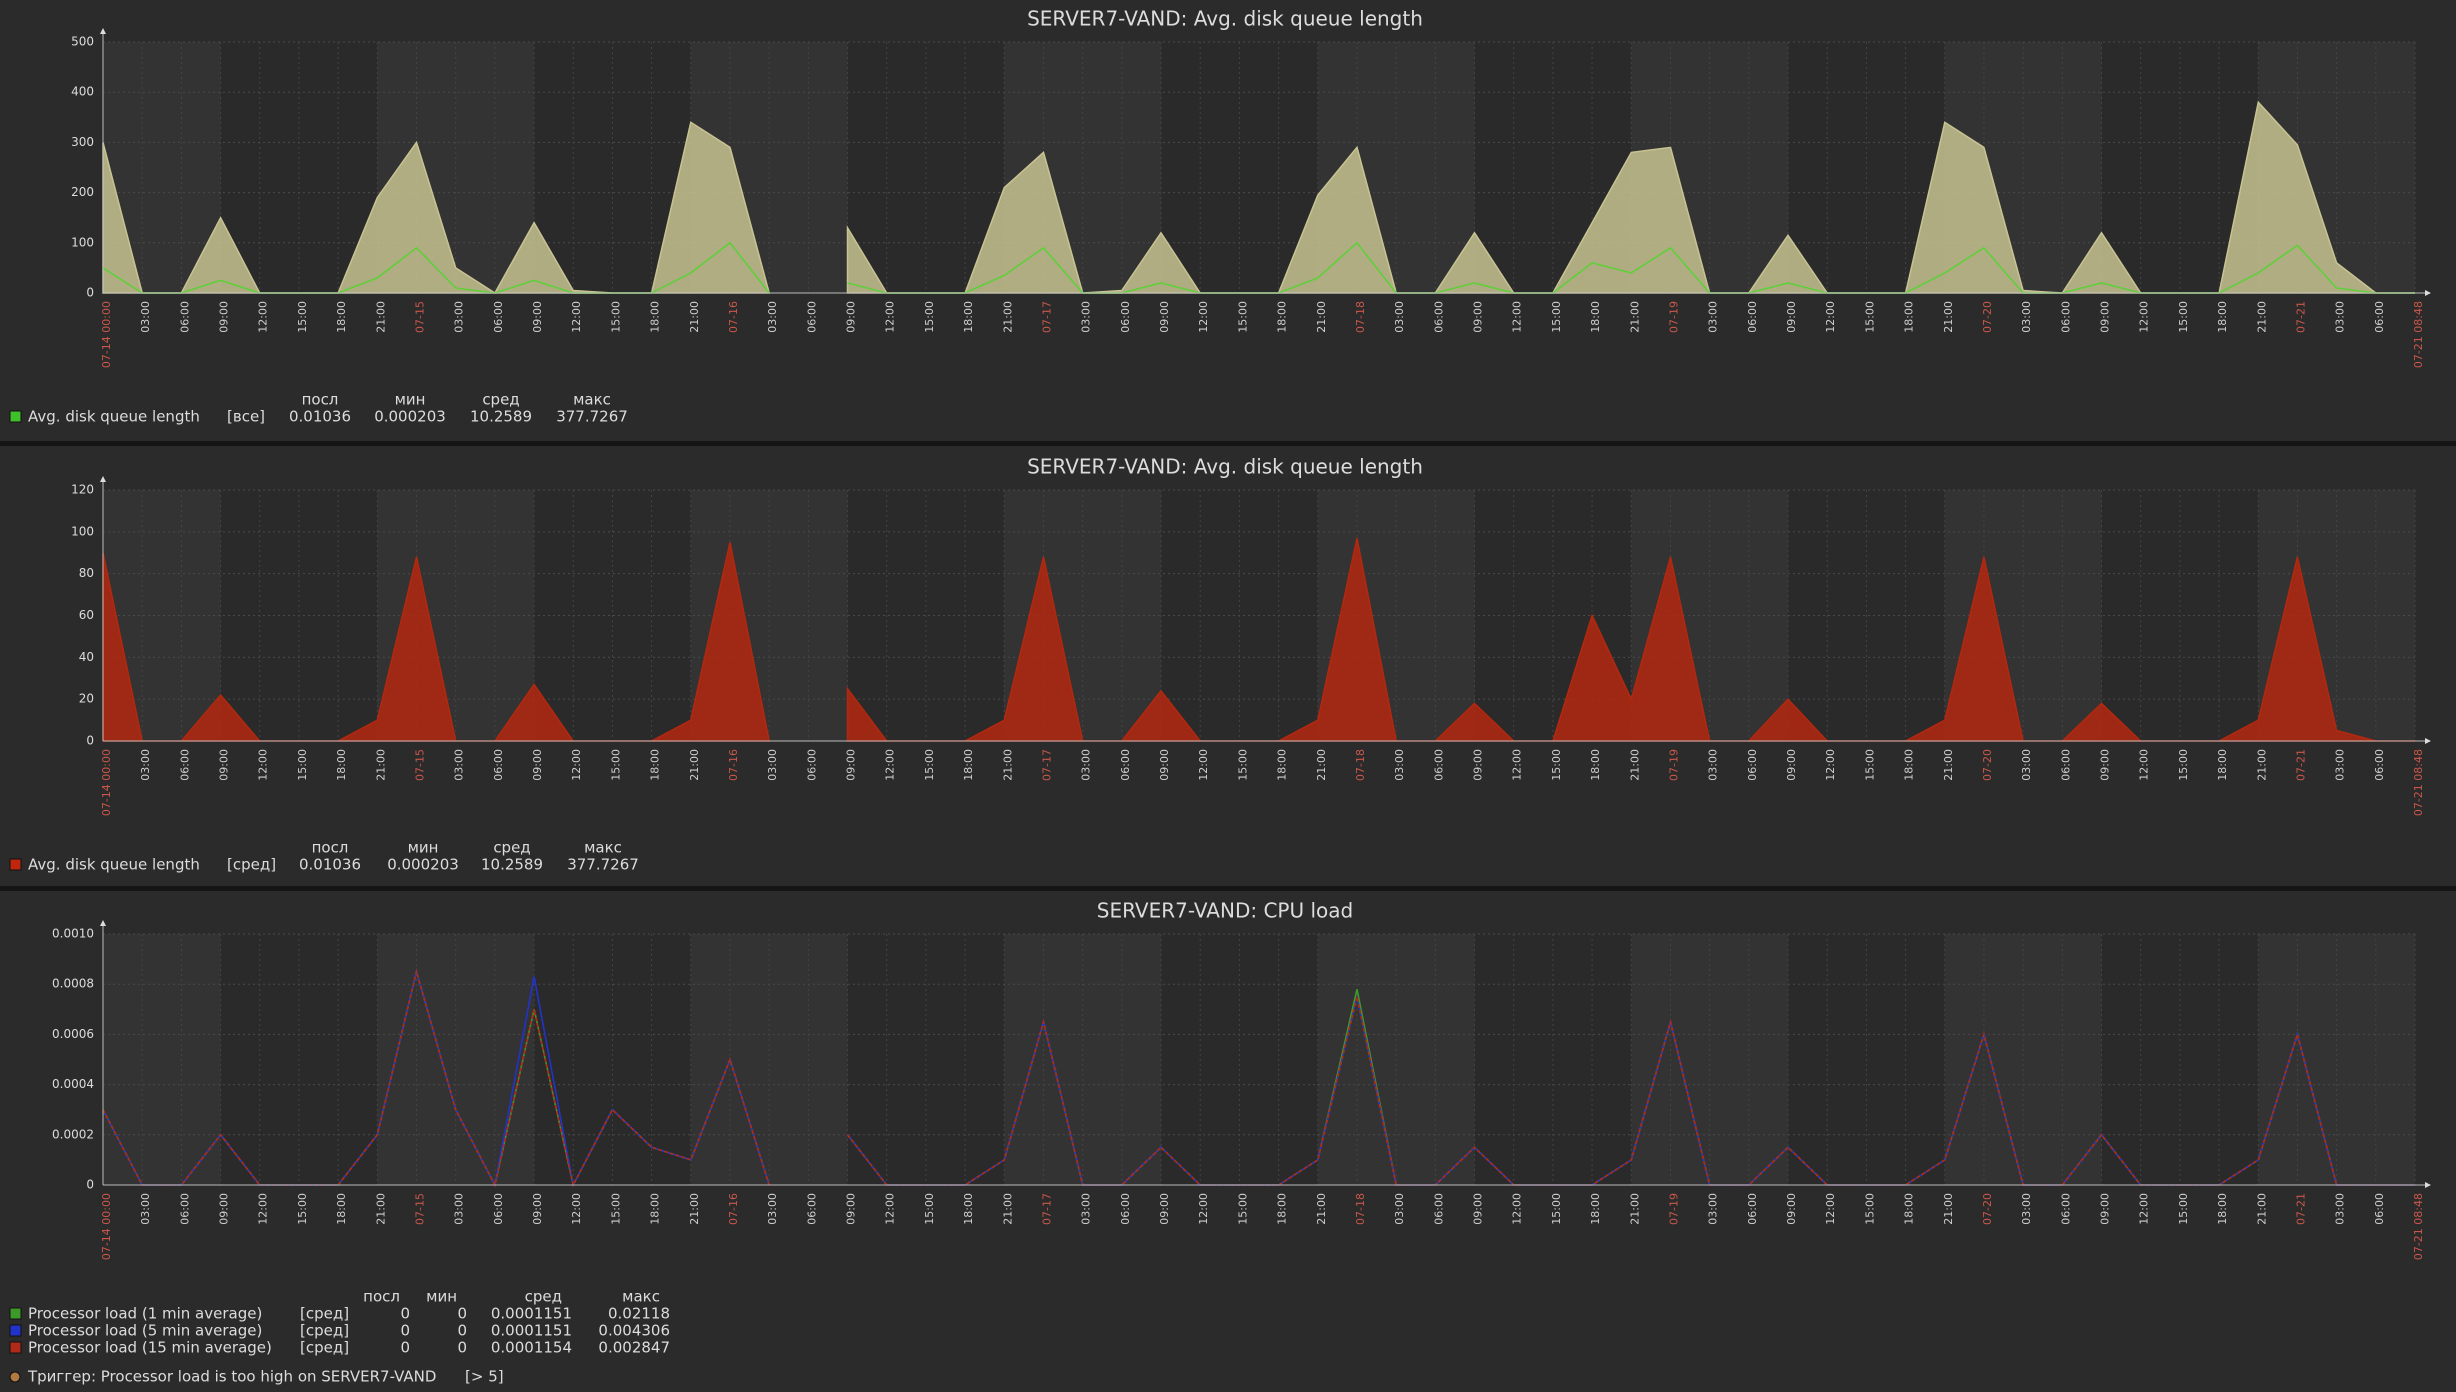  Describe the element at coordinates (2418, 334) in the screenshot. I see `x-tick-label: 07-21 08:48` at that location.